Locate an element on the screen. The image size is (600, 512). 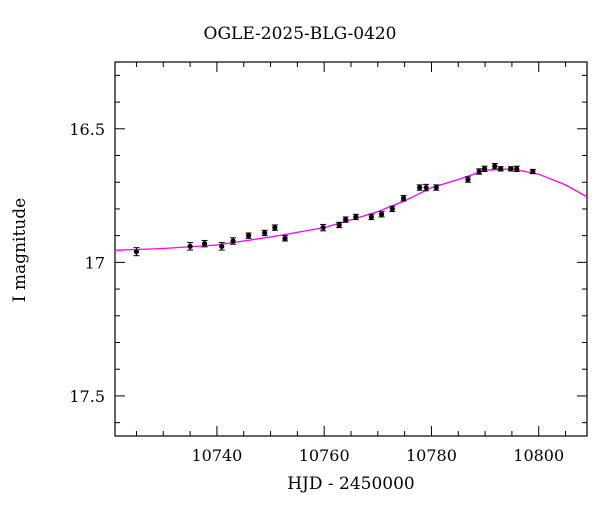
x-tick-label: 10740 is located at coordinates (216, 455).